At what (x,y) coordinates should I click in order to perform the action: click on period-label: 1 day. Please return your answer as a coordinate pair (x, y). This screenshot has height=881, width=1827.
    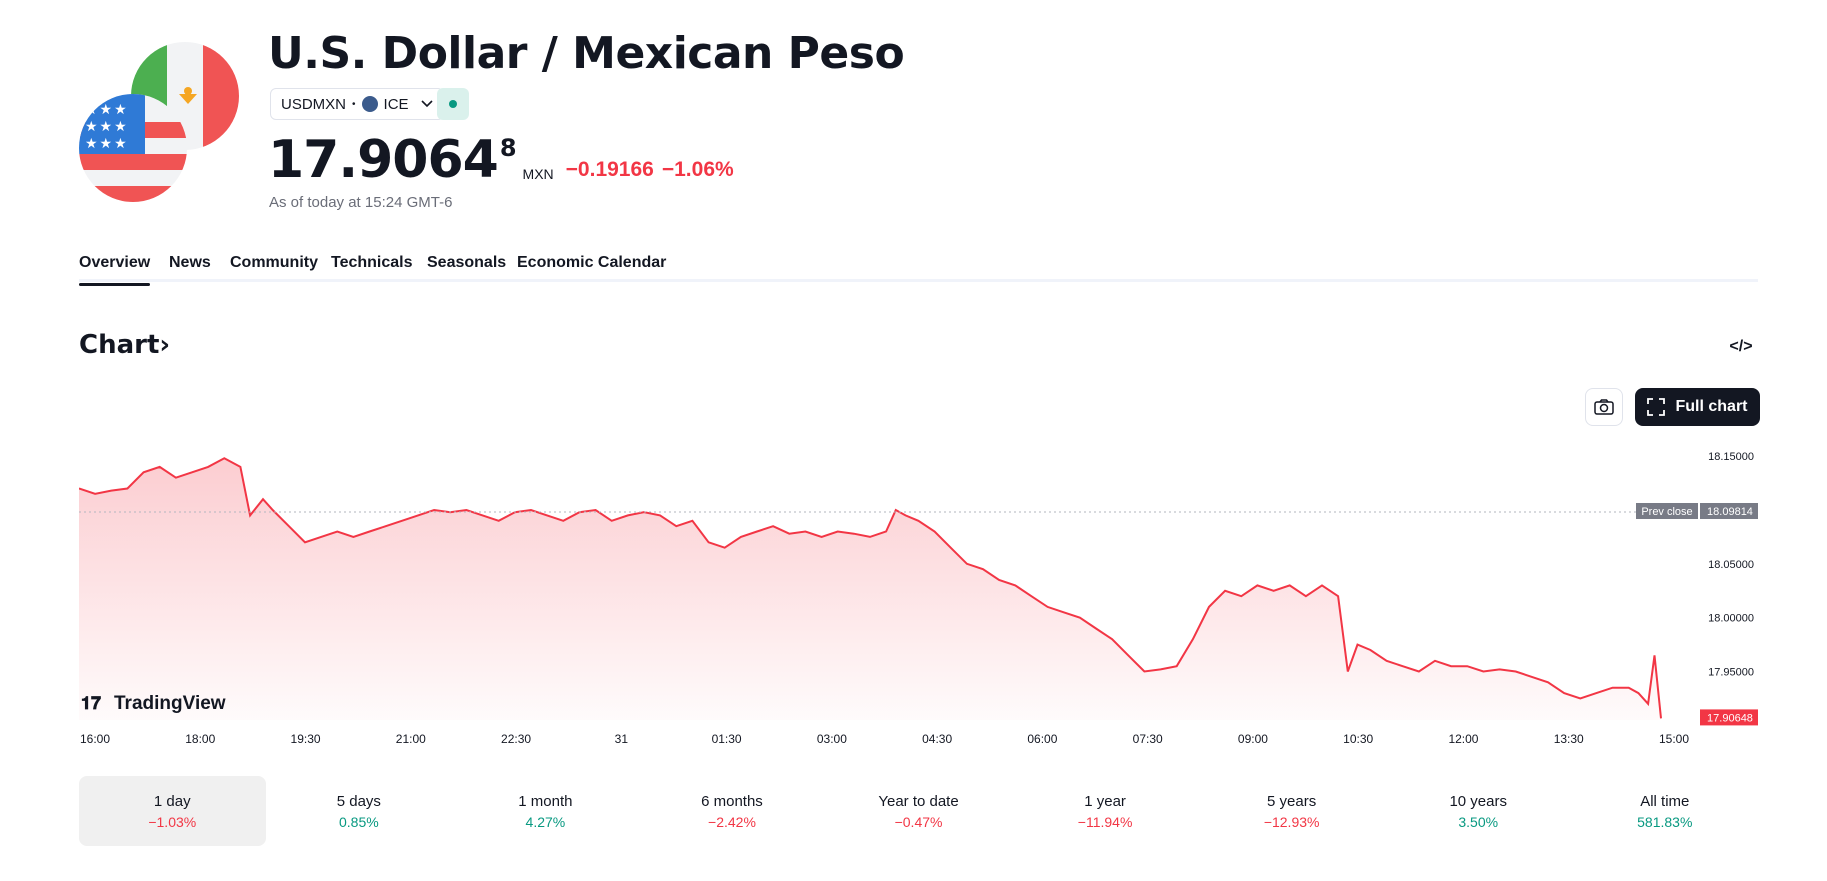
    Looking at the image, I should click on (172, 801).